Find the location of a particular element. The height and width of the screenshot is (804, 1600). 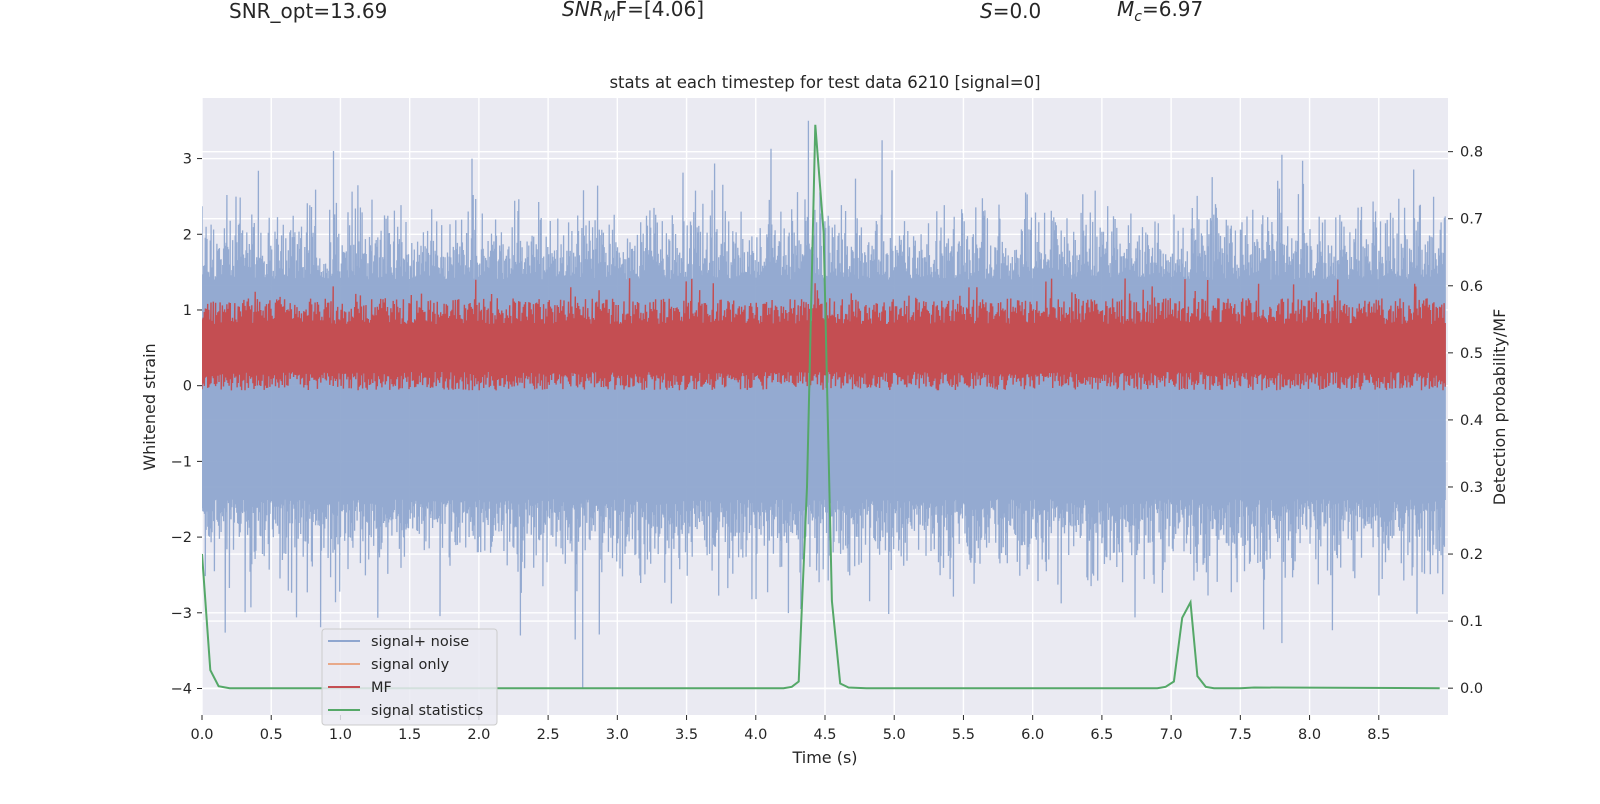

snr-mf-symbol: SNR is located at coordinates (583, 10).